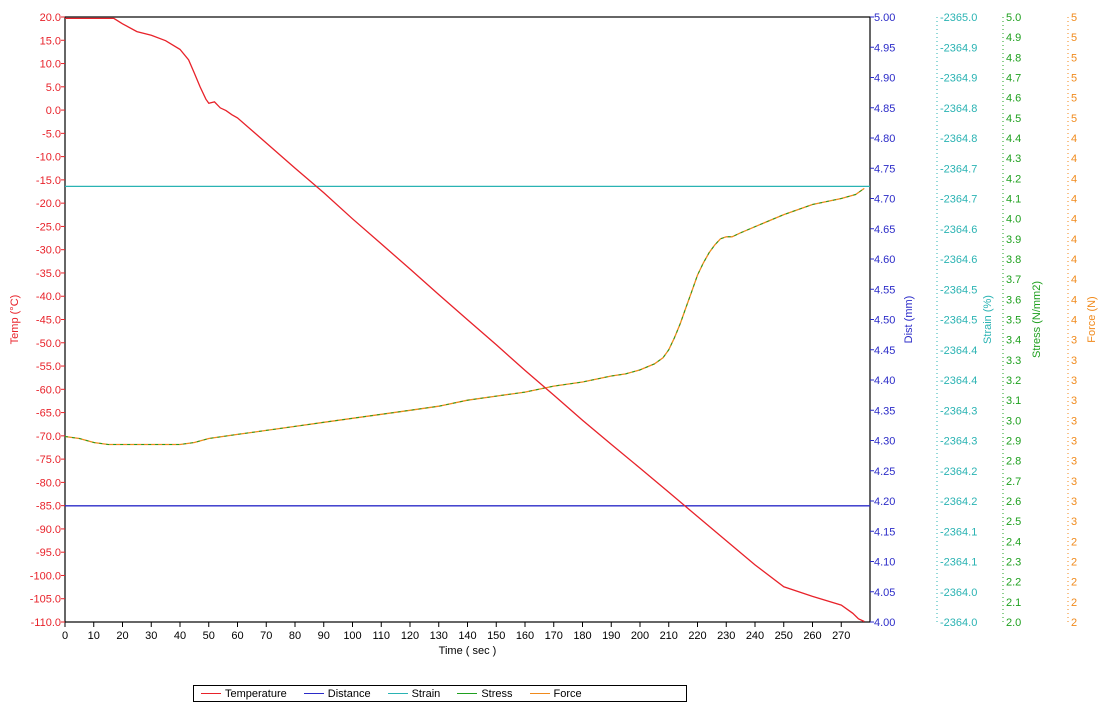  What do you see at coordinates (884, 472) in the screenshot?
I see `dist-tick-label: 4.25` at bounding box center [884, 472].